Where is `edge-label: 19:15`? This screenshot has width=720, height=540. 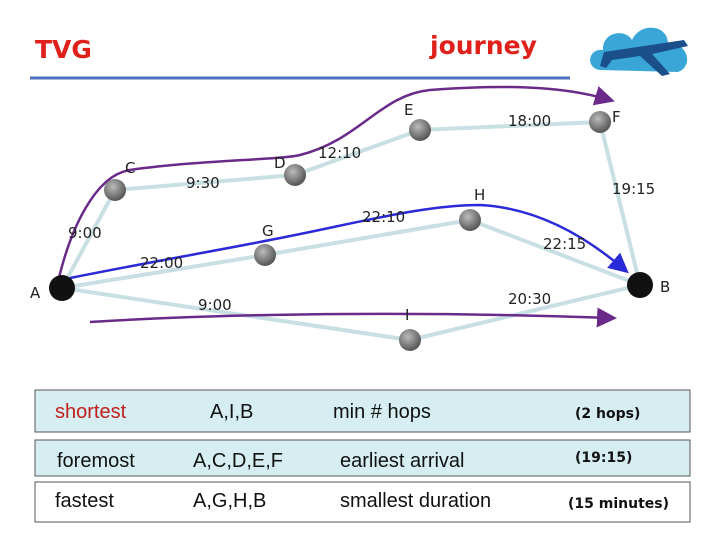
edge-label: 19:15 is located at coordinates (633, 189).